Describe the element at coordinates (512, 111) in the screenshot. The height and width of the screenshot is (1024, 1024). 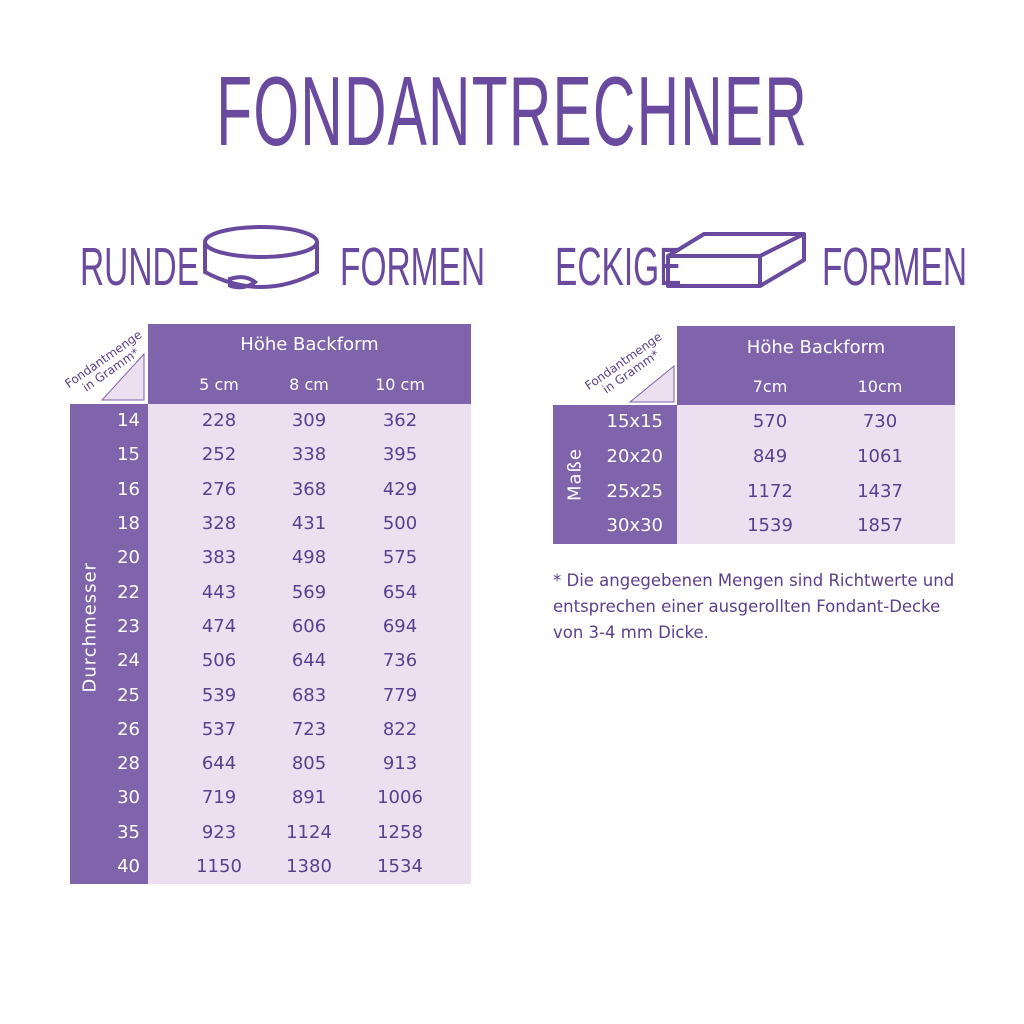
I see `page-title: FONDANTRECHNER` at that location.